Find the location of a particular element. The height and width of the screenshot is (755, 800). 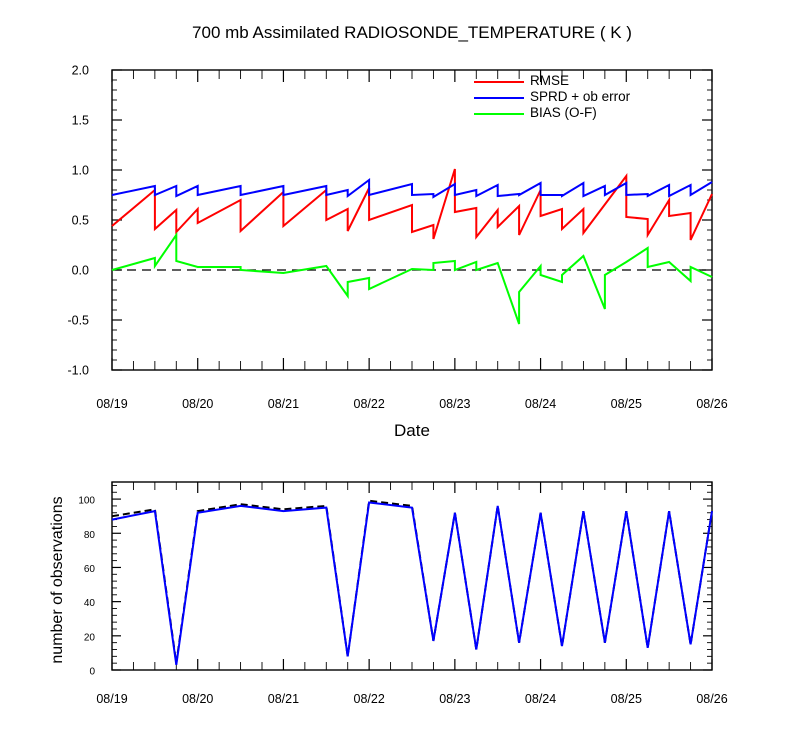

top-x-tick-label: 08/20 is located at coordinates (197, 404).